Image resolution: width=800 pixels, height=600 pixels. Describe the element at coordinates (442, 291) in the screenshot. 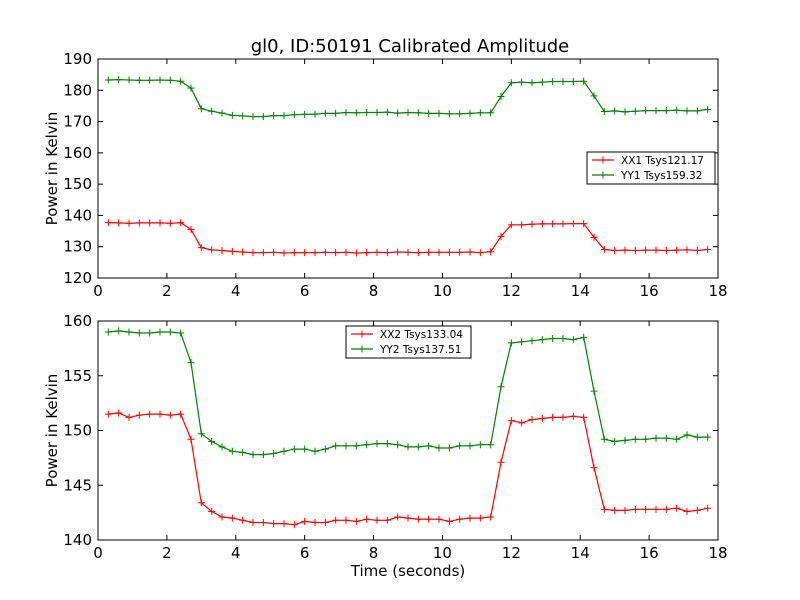

I see `x-tick-label: 10` at that location.